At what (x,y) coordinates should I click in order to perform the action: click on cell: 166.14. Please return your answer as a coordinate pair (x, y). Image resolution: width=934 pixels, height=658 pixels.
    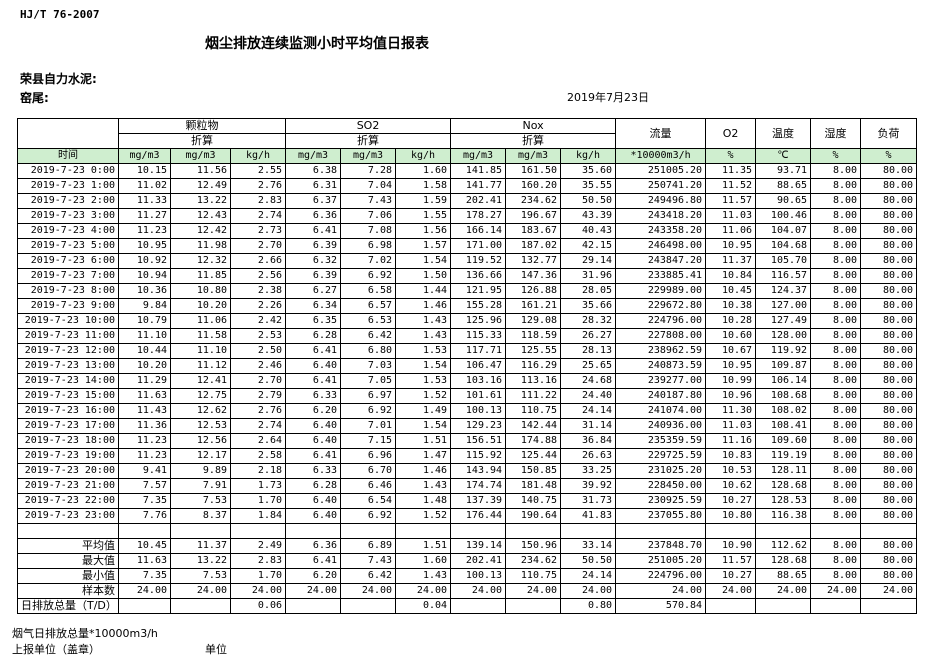
    Looking at the image, I should click on (478, 231).